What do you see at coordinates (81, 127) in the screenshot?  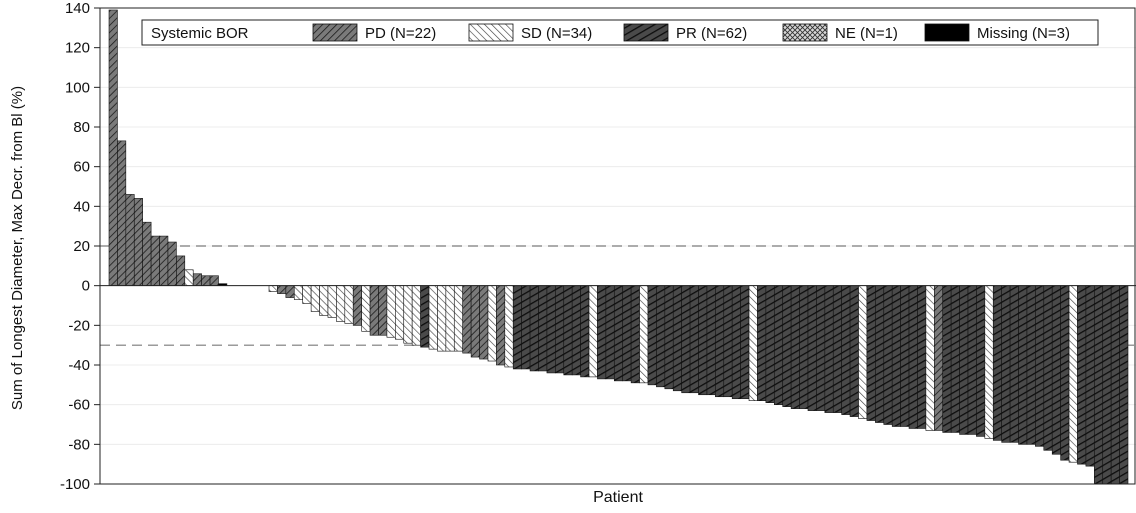 I see `y-tick-label: 80` at bounding box center [81, 127].